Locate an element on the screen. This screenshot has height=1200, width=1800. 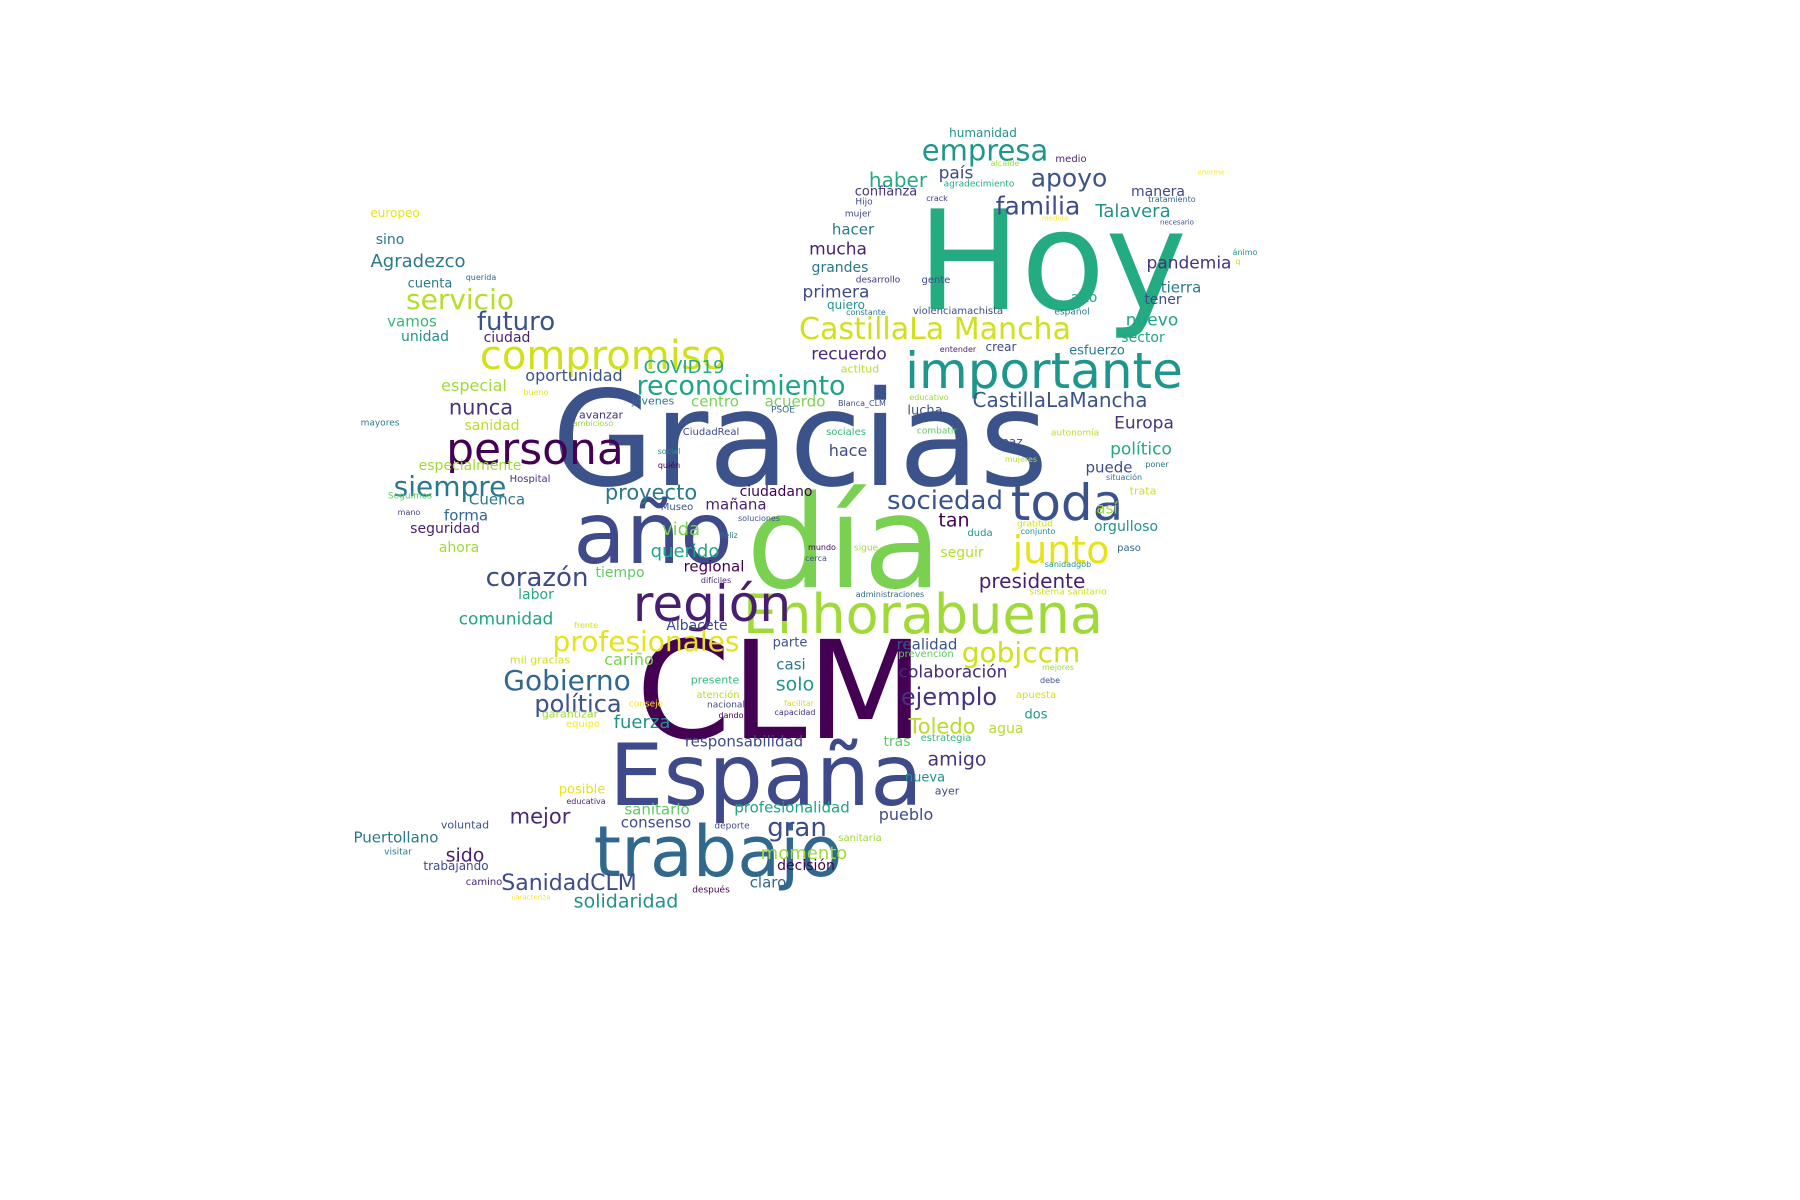
word-sanidadclm: SanidadCLM is located at coordinates (569, 883).